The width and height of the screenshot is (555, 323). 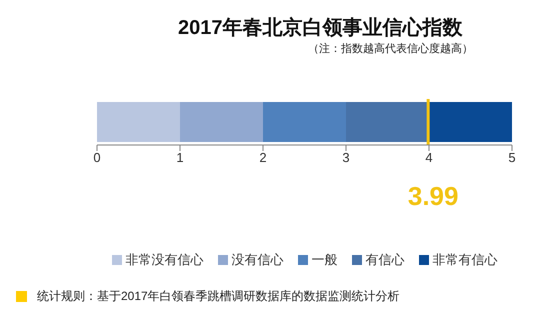 I want to click on legend-label: 一般, so click(x=324, y=260).